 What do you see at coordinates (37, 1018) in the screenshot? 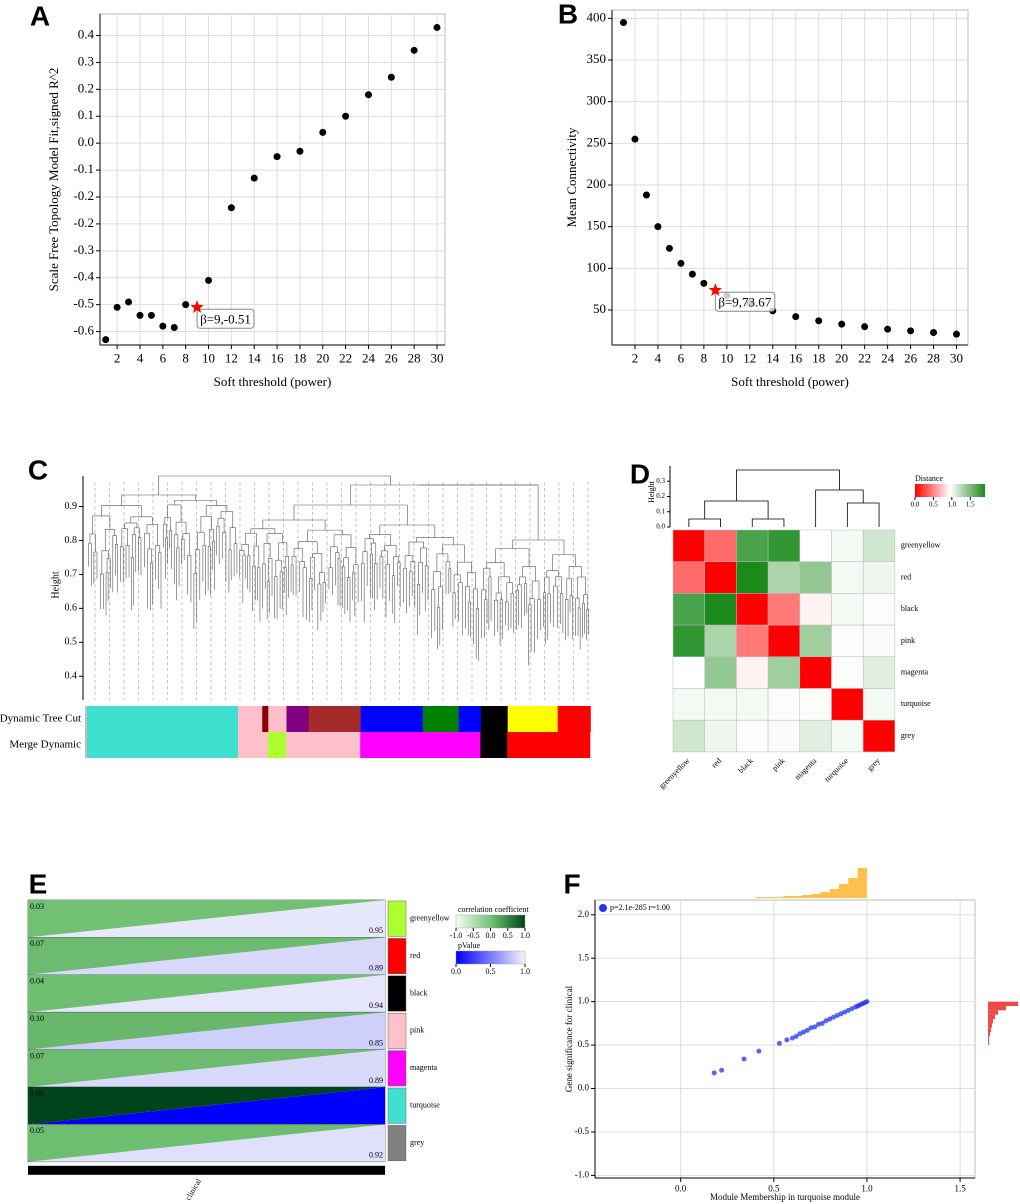
I see `correlation-label: 0.10` at bounding box center [37, 1018].